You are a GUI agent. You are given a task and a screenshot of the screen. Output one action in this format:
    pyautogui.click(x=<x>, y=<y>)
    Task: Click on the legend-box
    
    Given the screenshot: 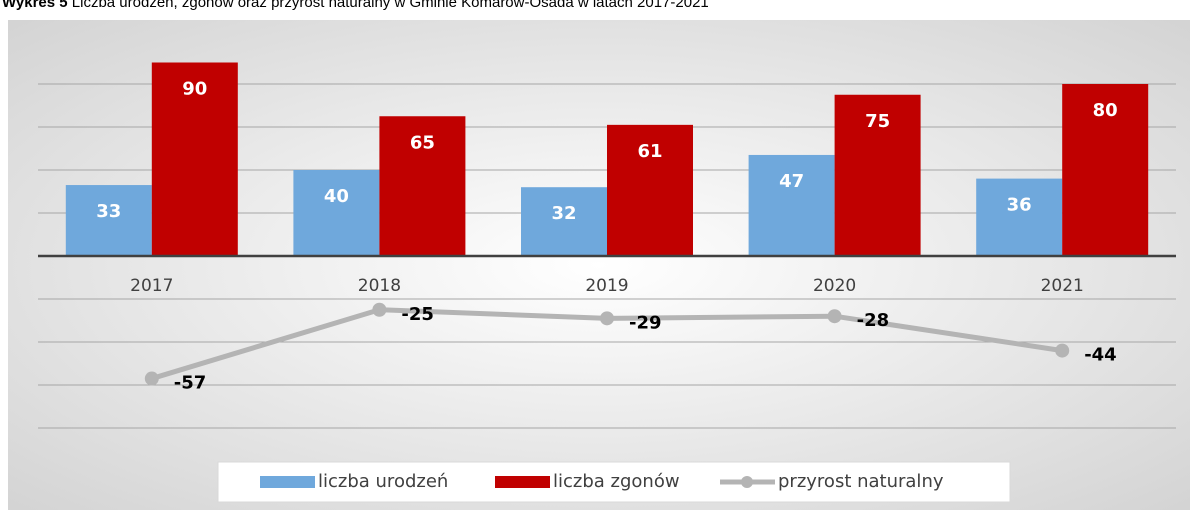 What is the action you would take?
    pyautogui.click(x=614, y=482)
    